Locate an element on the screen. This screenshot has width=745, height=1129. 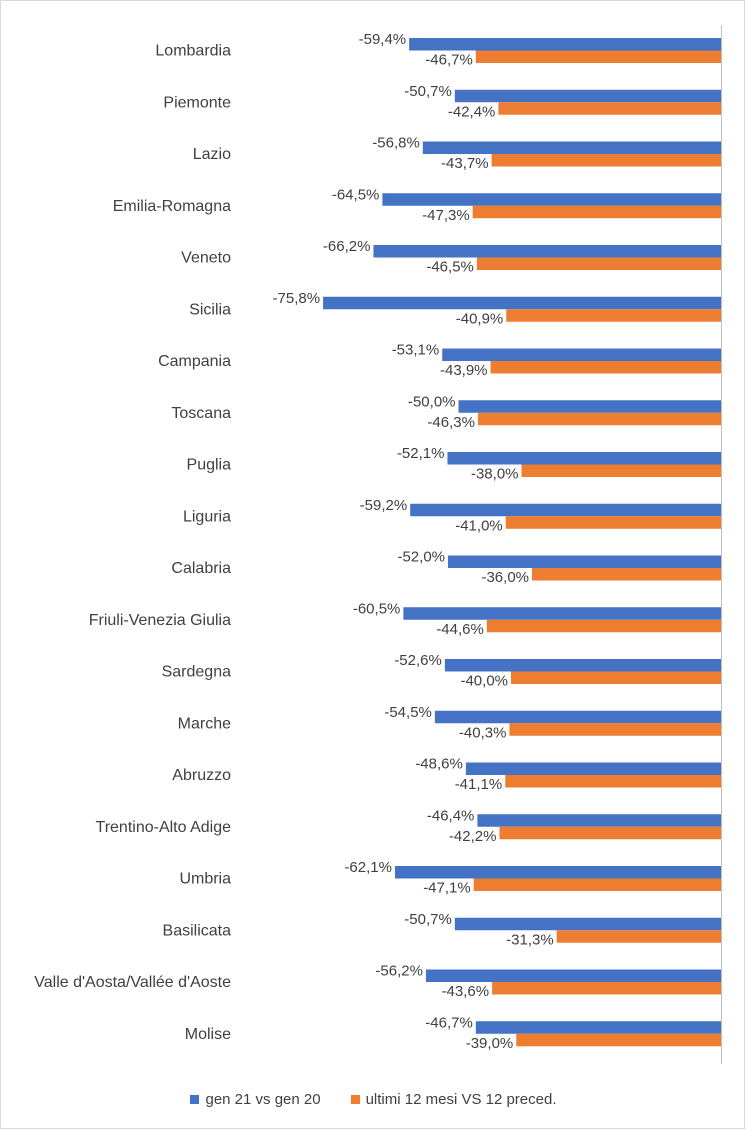
legend-item-series-2: ultimi 12 mesi VS 12 preced. is located at coordinates (453, 1099).